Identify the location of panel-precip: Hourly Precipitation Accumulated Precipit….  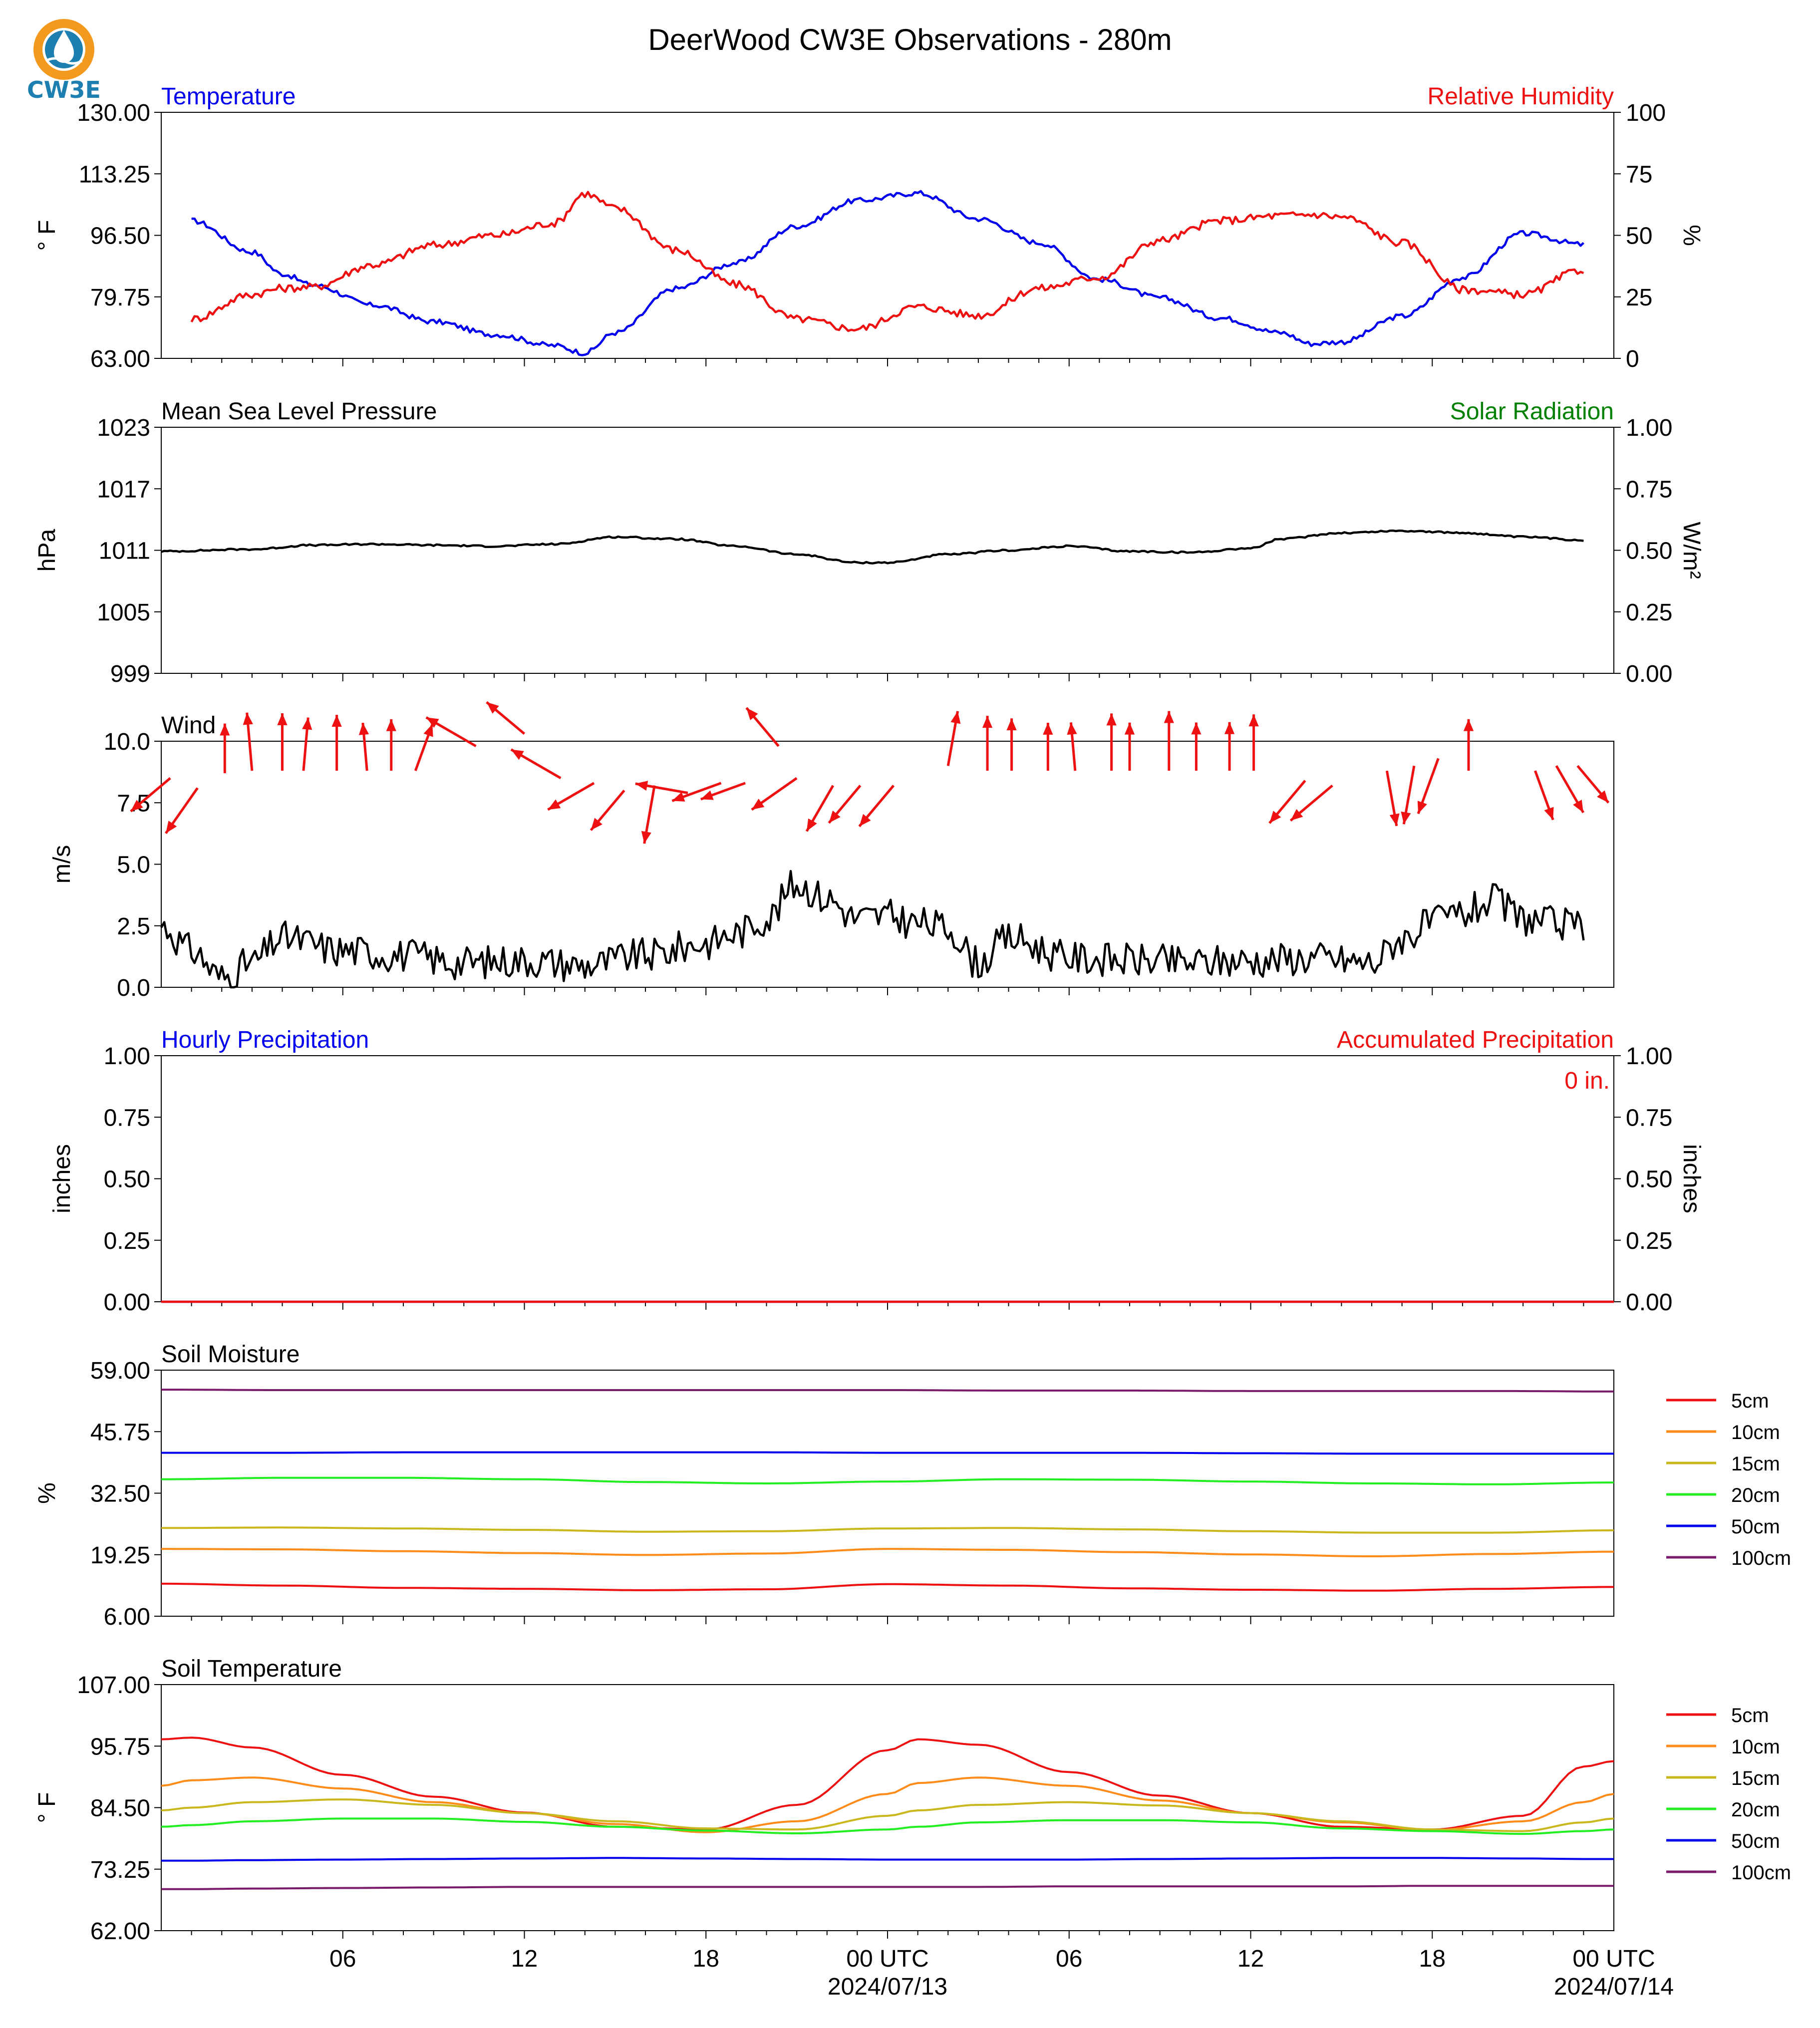
(877, 1171).